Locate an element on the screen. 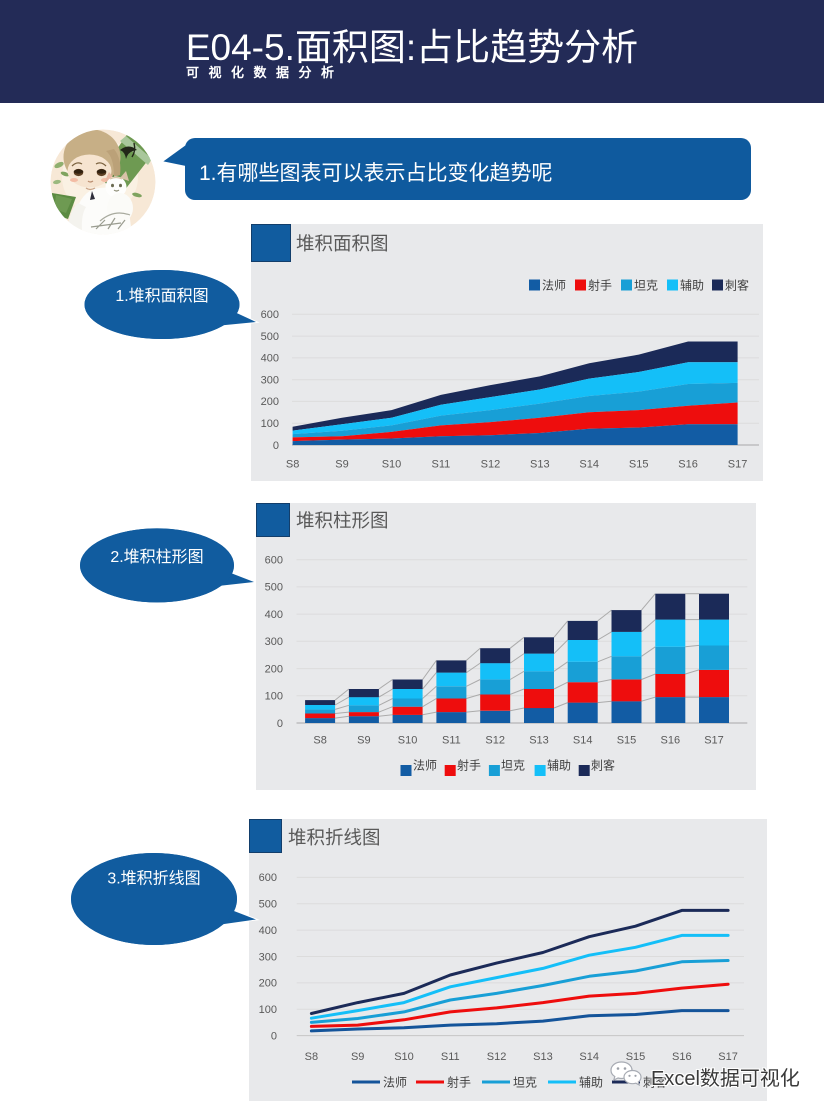  svg-text: 2.堆积柱形图 is located at coordinates (156, 557).